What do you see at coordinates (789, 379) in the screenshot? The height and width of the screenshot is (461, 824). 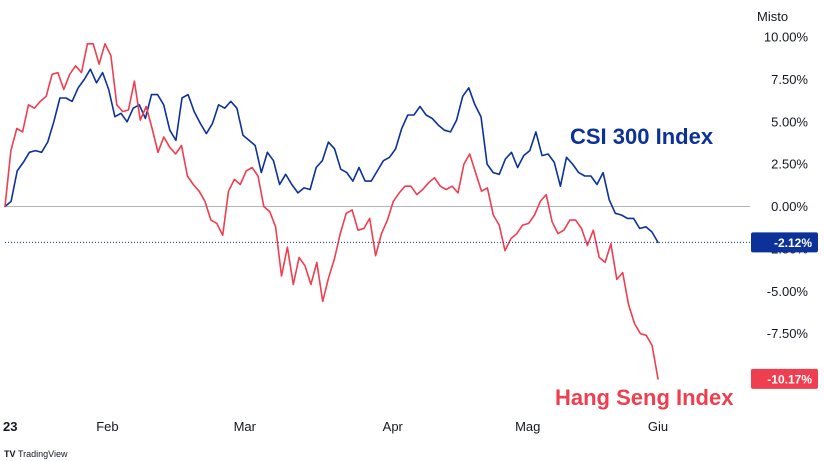 I see `last-value-badge-text: -10.17%` at bounding box center [789, 379].